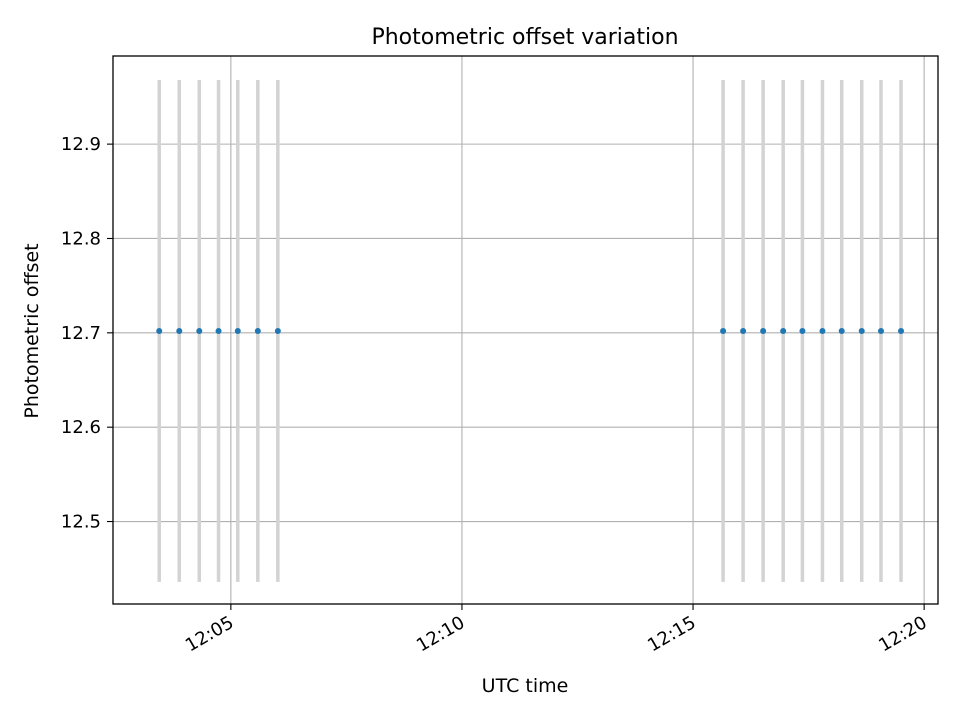 Image resolution: width=960 pixels, height=720 pixels. What do you see at coordinates (32, 330) in the screenshot?
I see `y-axis-label: Photometric offset` at bounding box center [32, 330].